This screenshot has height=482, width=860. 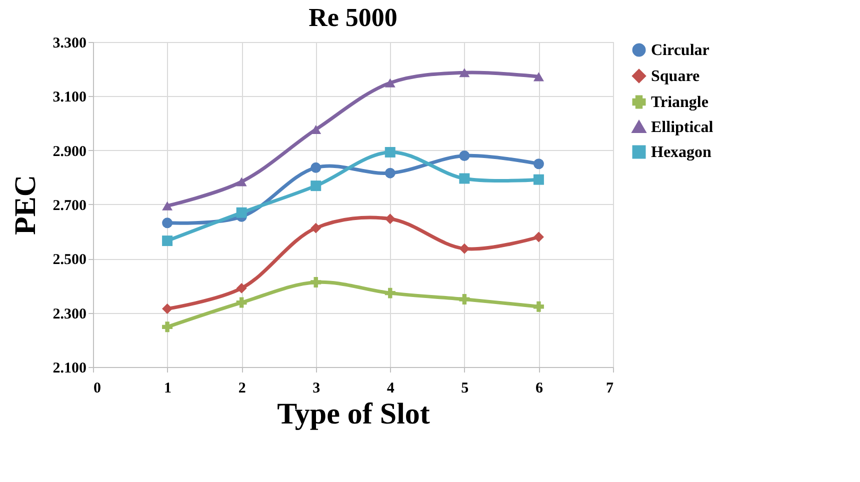 What do you see at coordinates (539, 388) in the screenshot?
I see `x-tick-label: 6` at bounding box center [539, 388].